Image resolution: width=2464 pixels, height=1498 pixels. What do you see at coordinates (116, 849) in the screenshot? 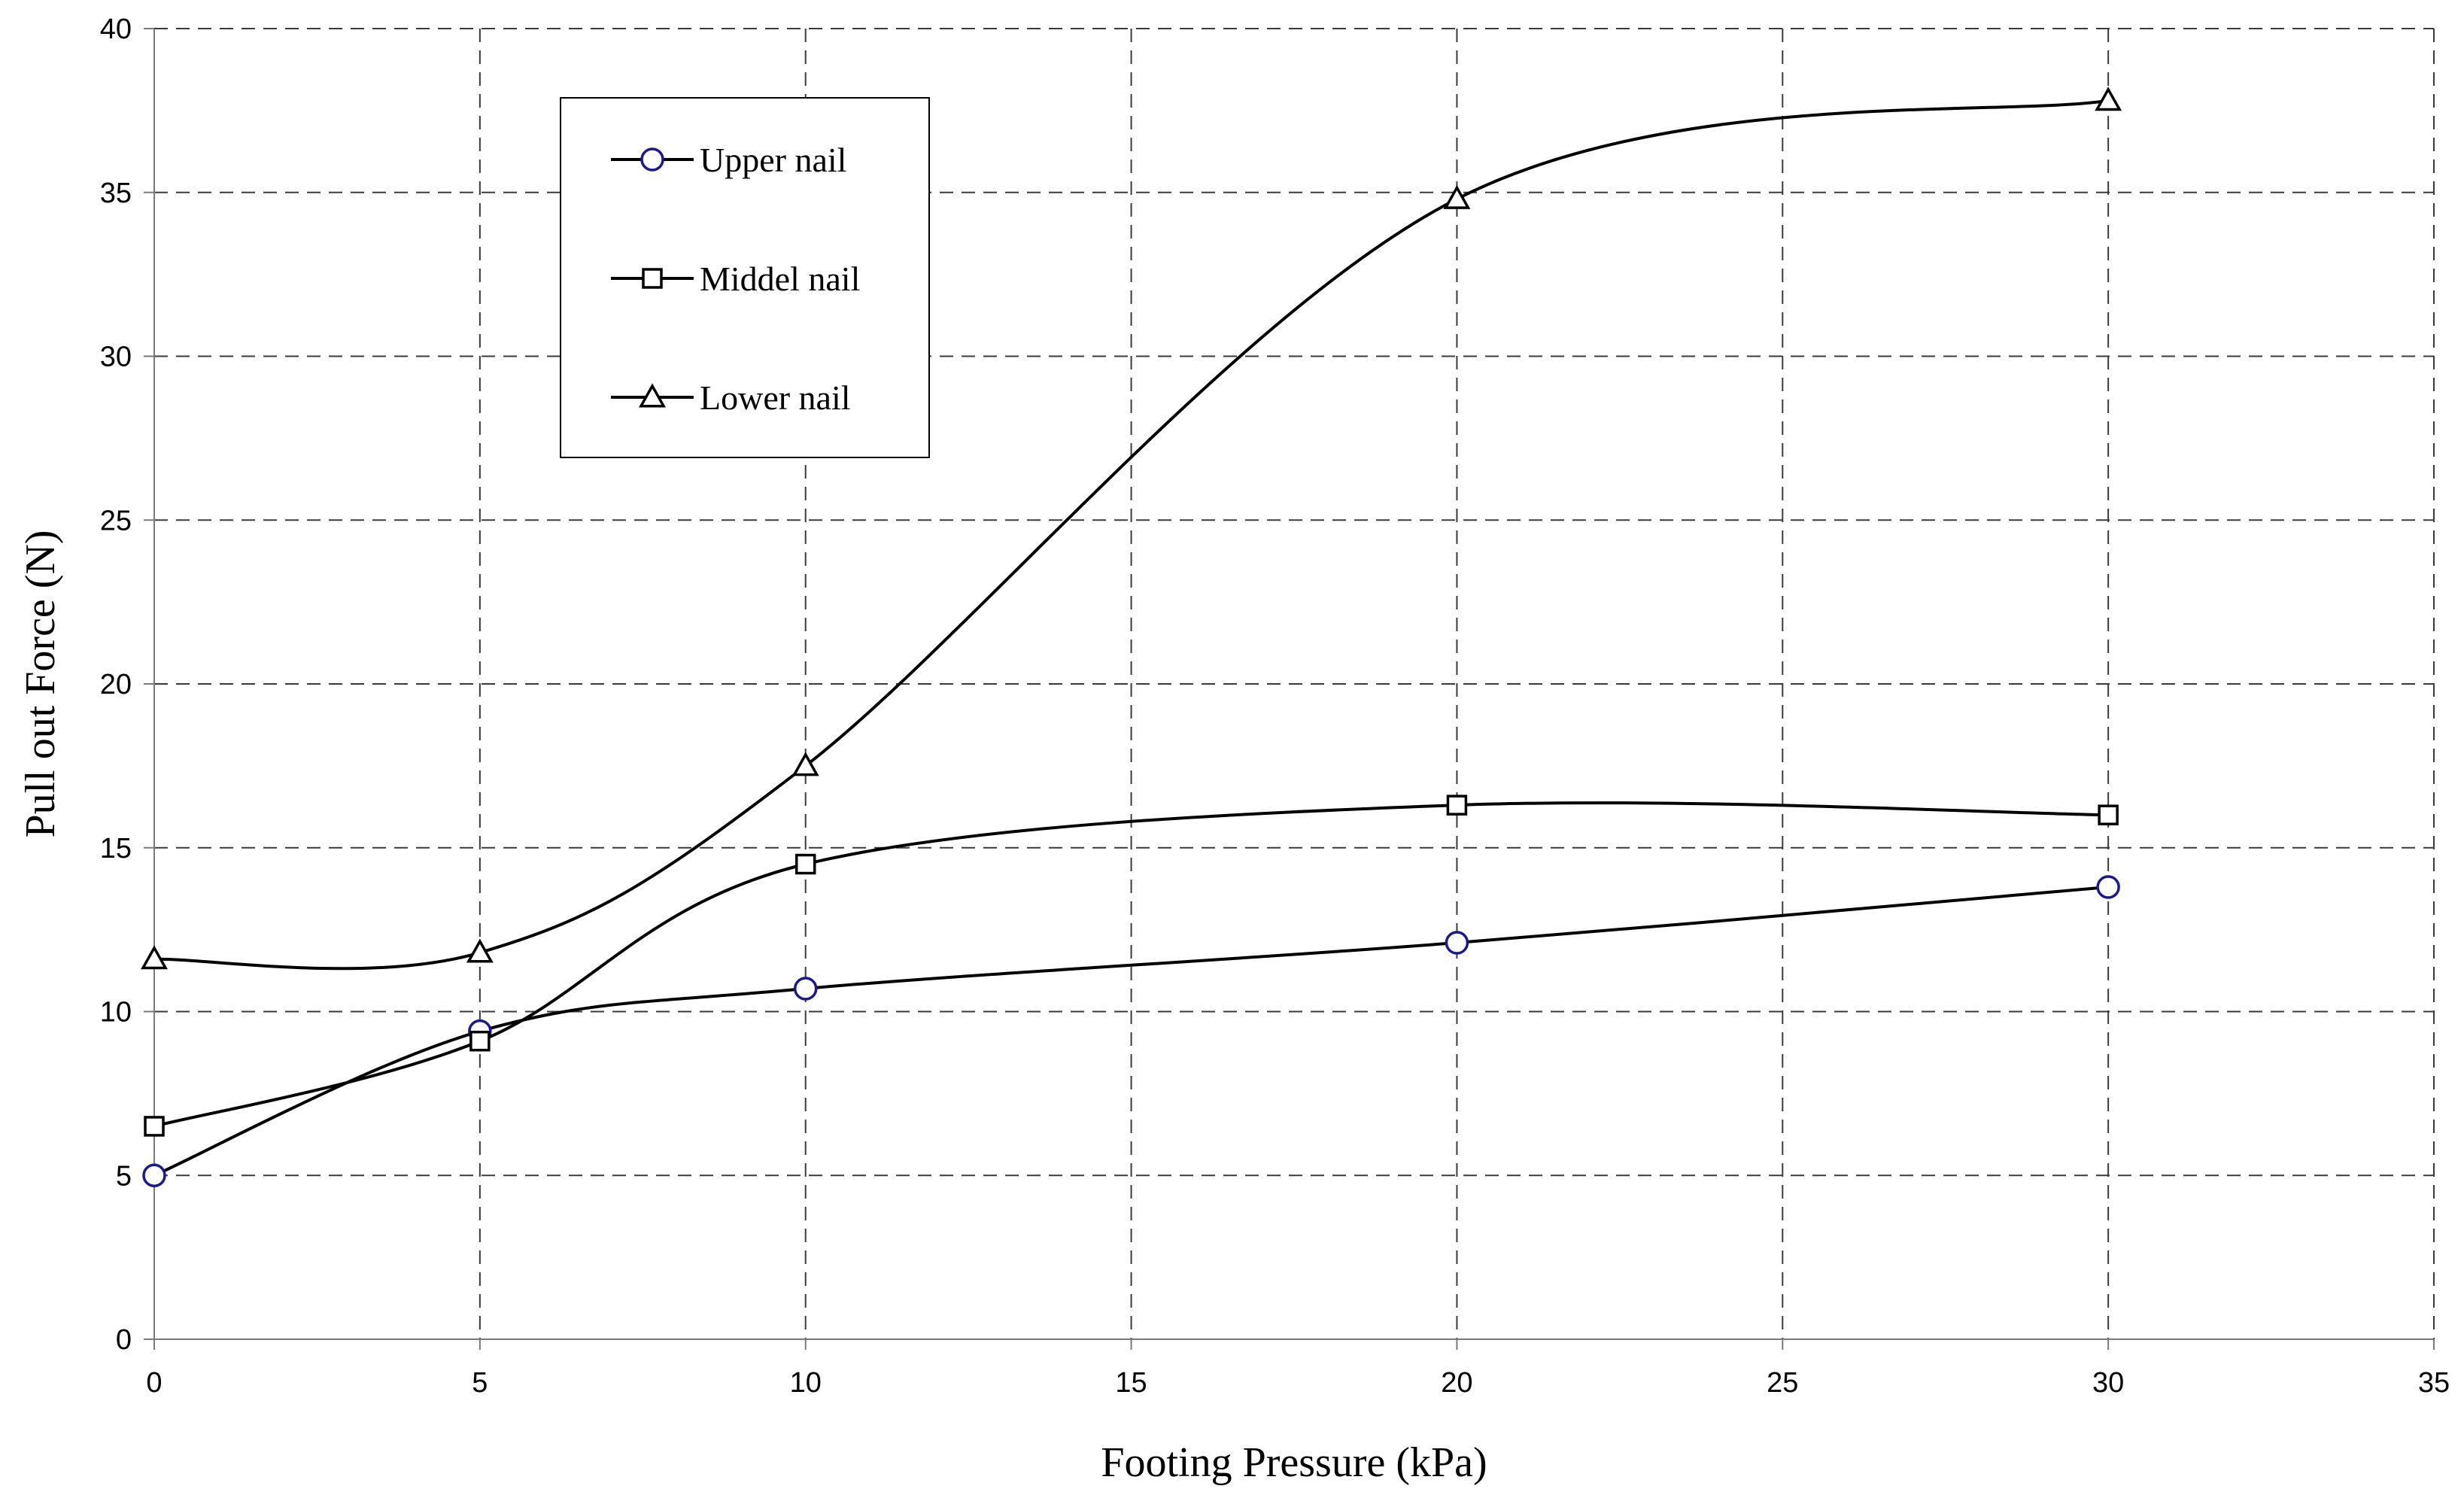
I see `y-tick-label: 15` at bounding box center [116, 849].